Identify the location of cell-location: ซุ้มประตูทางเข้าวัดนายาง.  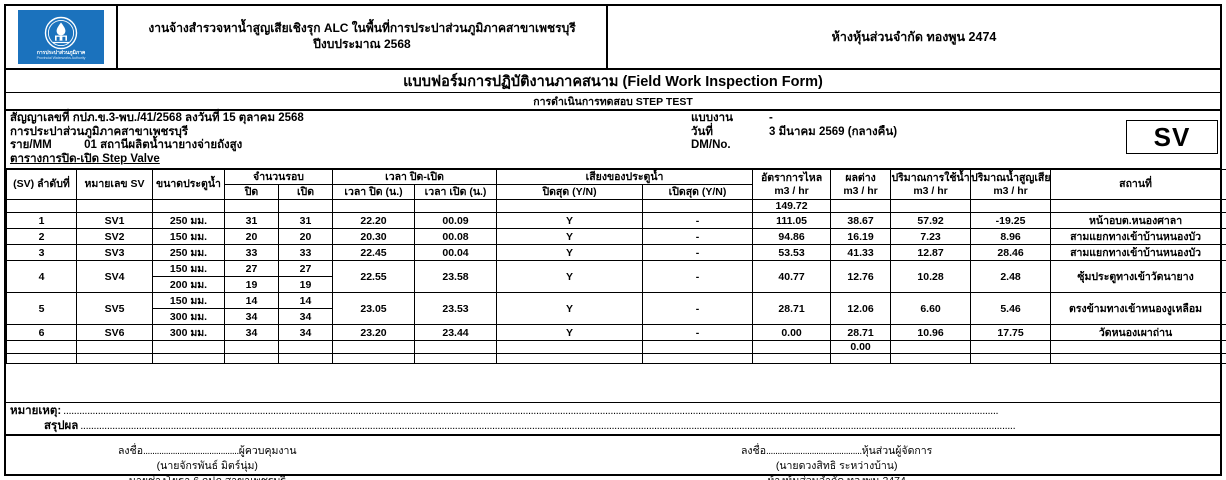
(1136, 277).